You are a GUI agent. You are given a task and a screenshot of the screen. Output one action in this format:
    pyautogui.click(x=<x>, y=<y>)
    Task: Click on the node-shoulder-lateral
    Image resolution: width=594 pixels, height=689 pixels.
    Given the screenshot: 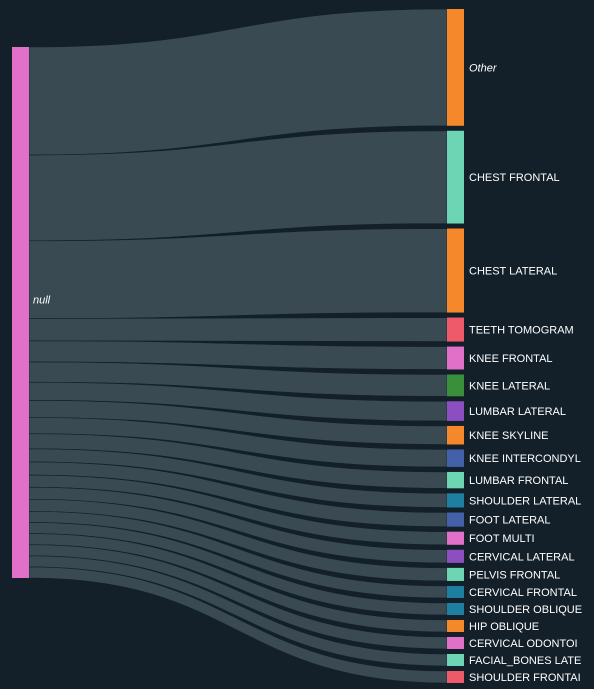 What is the action you would take?
    pyautogui.click(x=455, y=500)
    